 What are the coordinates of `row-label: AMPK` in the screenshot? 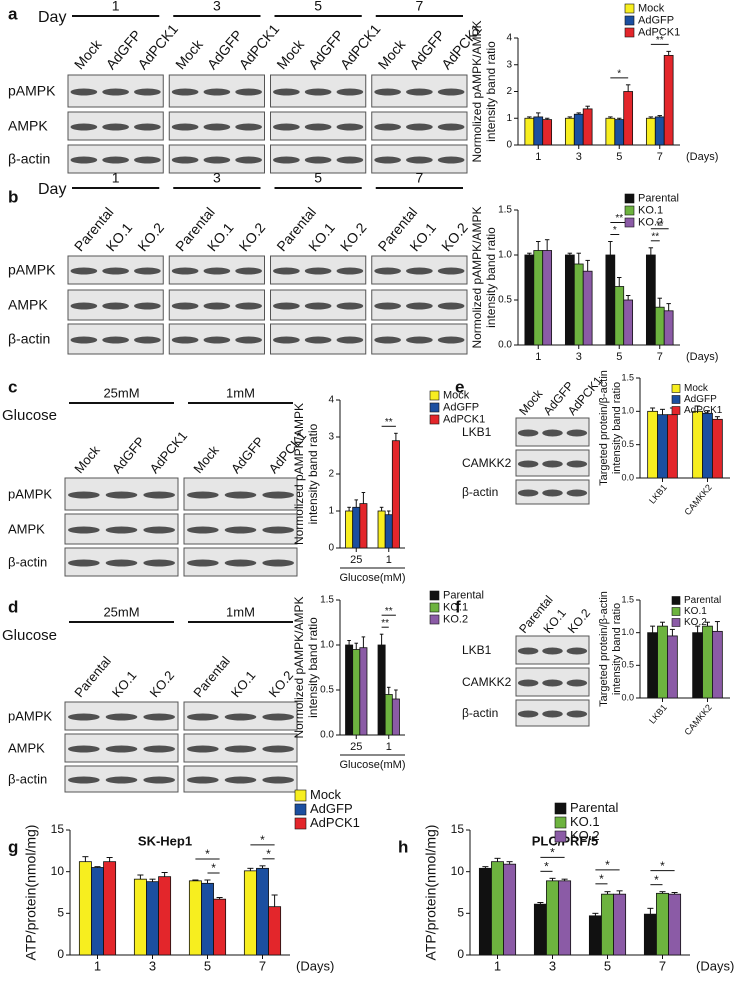 It's located at (28, 305).